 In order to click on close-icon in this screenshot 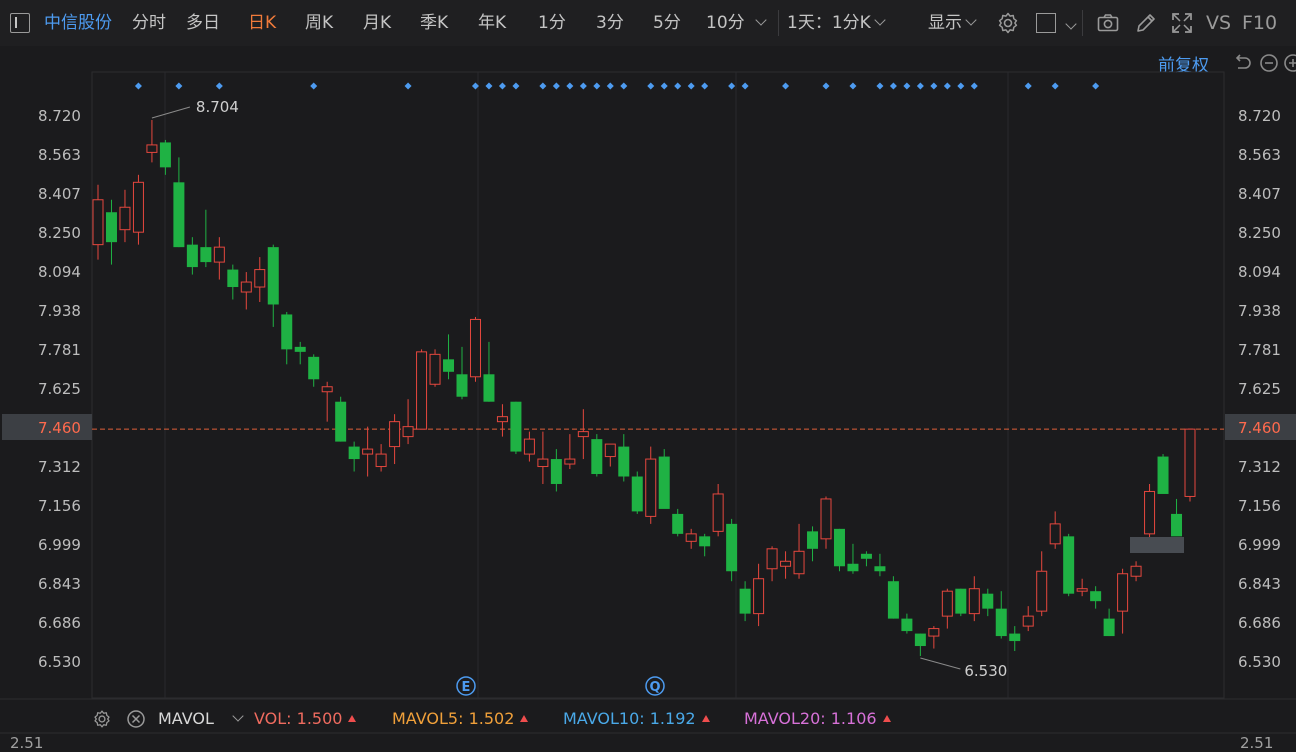, I will do `click(136, 719)`.